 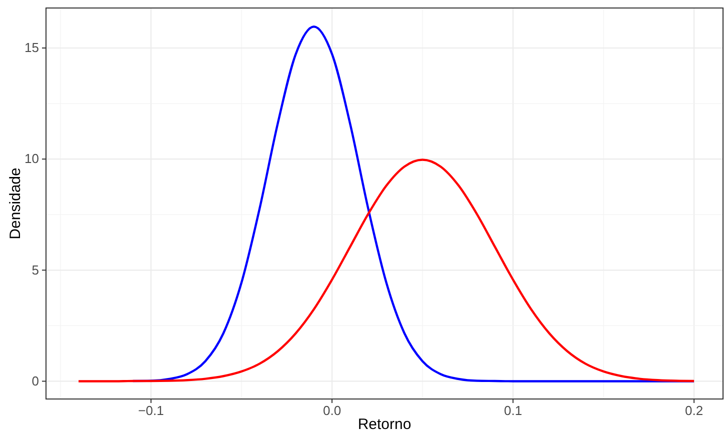 What do you see at coordinates (31, 158) in the screenshot?
I see `y-tick-label: 10` at bounding box center [31, 158].